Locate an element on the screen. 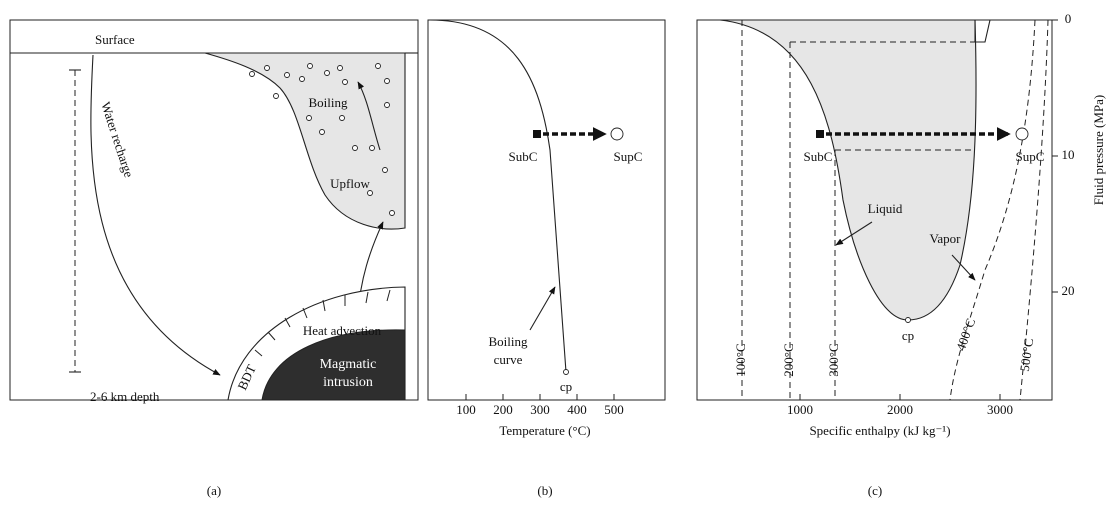 The height and width of the screenshot is (510, 1111). boiling-zone is located at coordinates (305, 141).